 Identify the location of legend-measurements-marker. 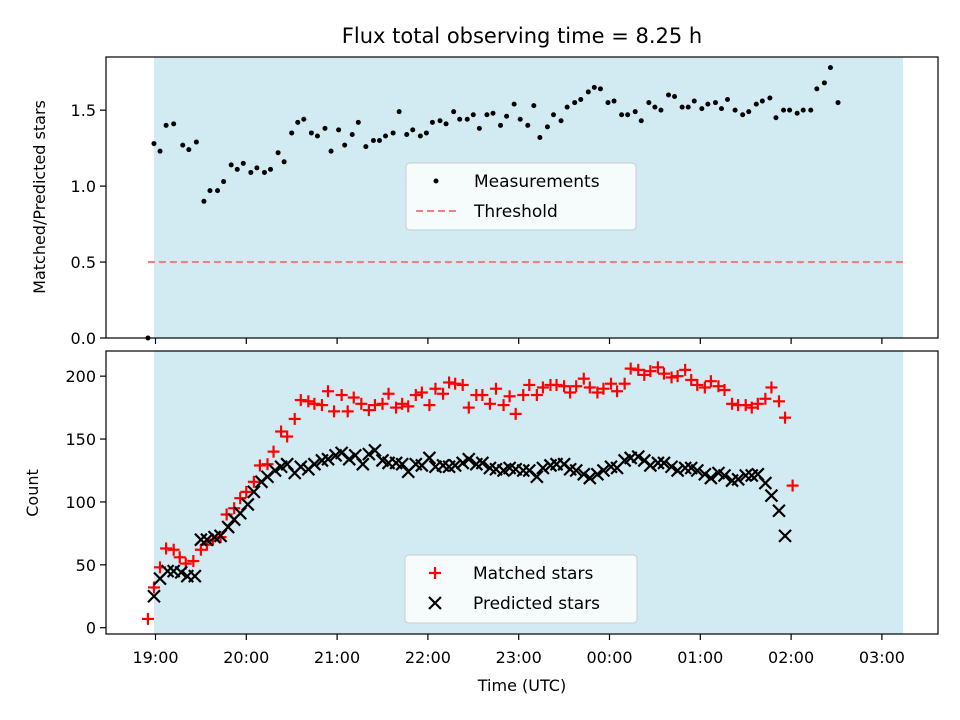
(436, 181).